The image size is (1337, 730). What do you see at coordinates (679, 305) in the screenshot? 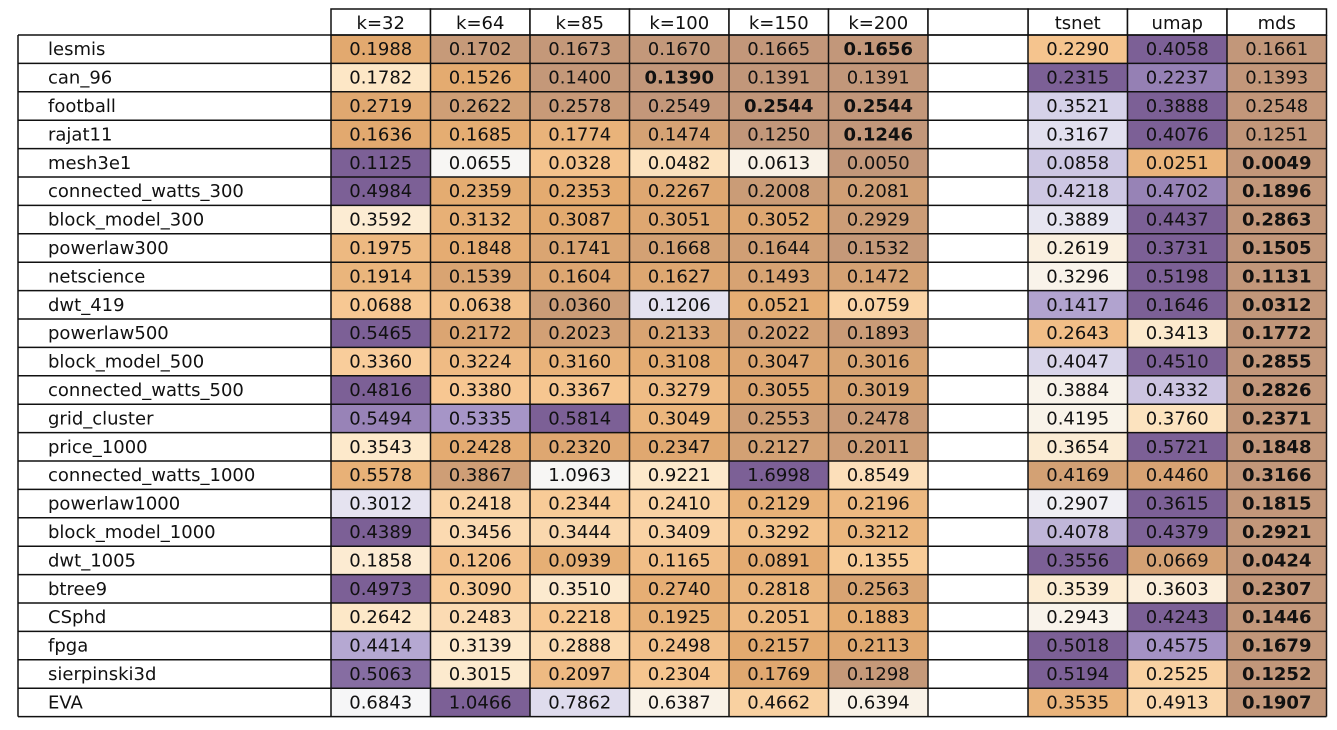
I see `data-label: 0.1206` at bounding box center [679, 305].